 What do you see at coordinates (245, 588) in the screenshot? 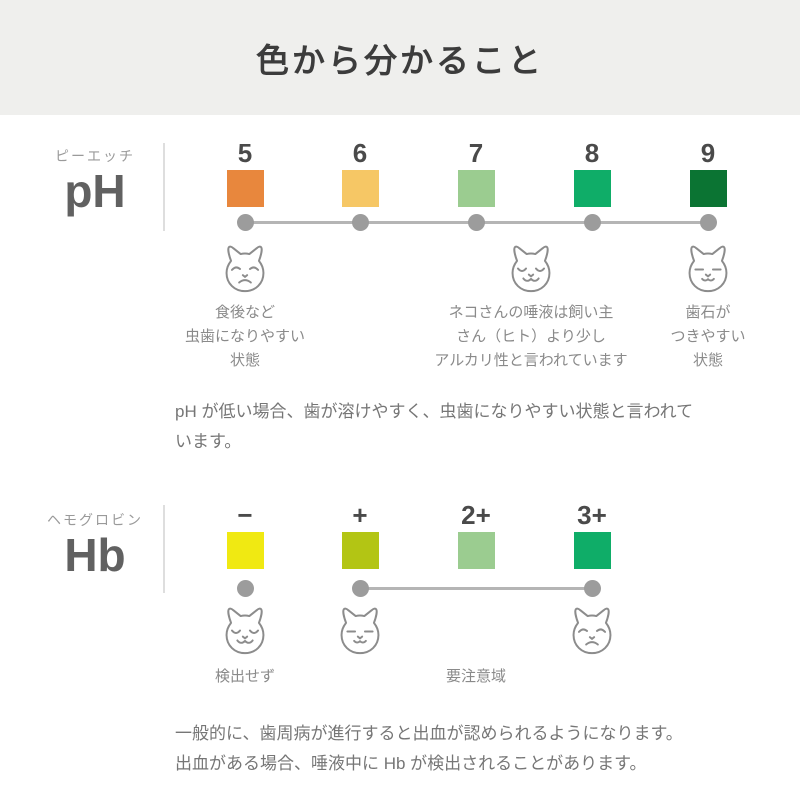
I see `hb-dot-negative` at bounding box center [245, 588].